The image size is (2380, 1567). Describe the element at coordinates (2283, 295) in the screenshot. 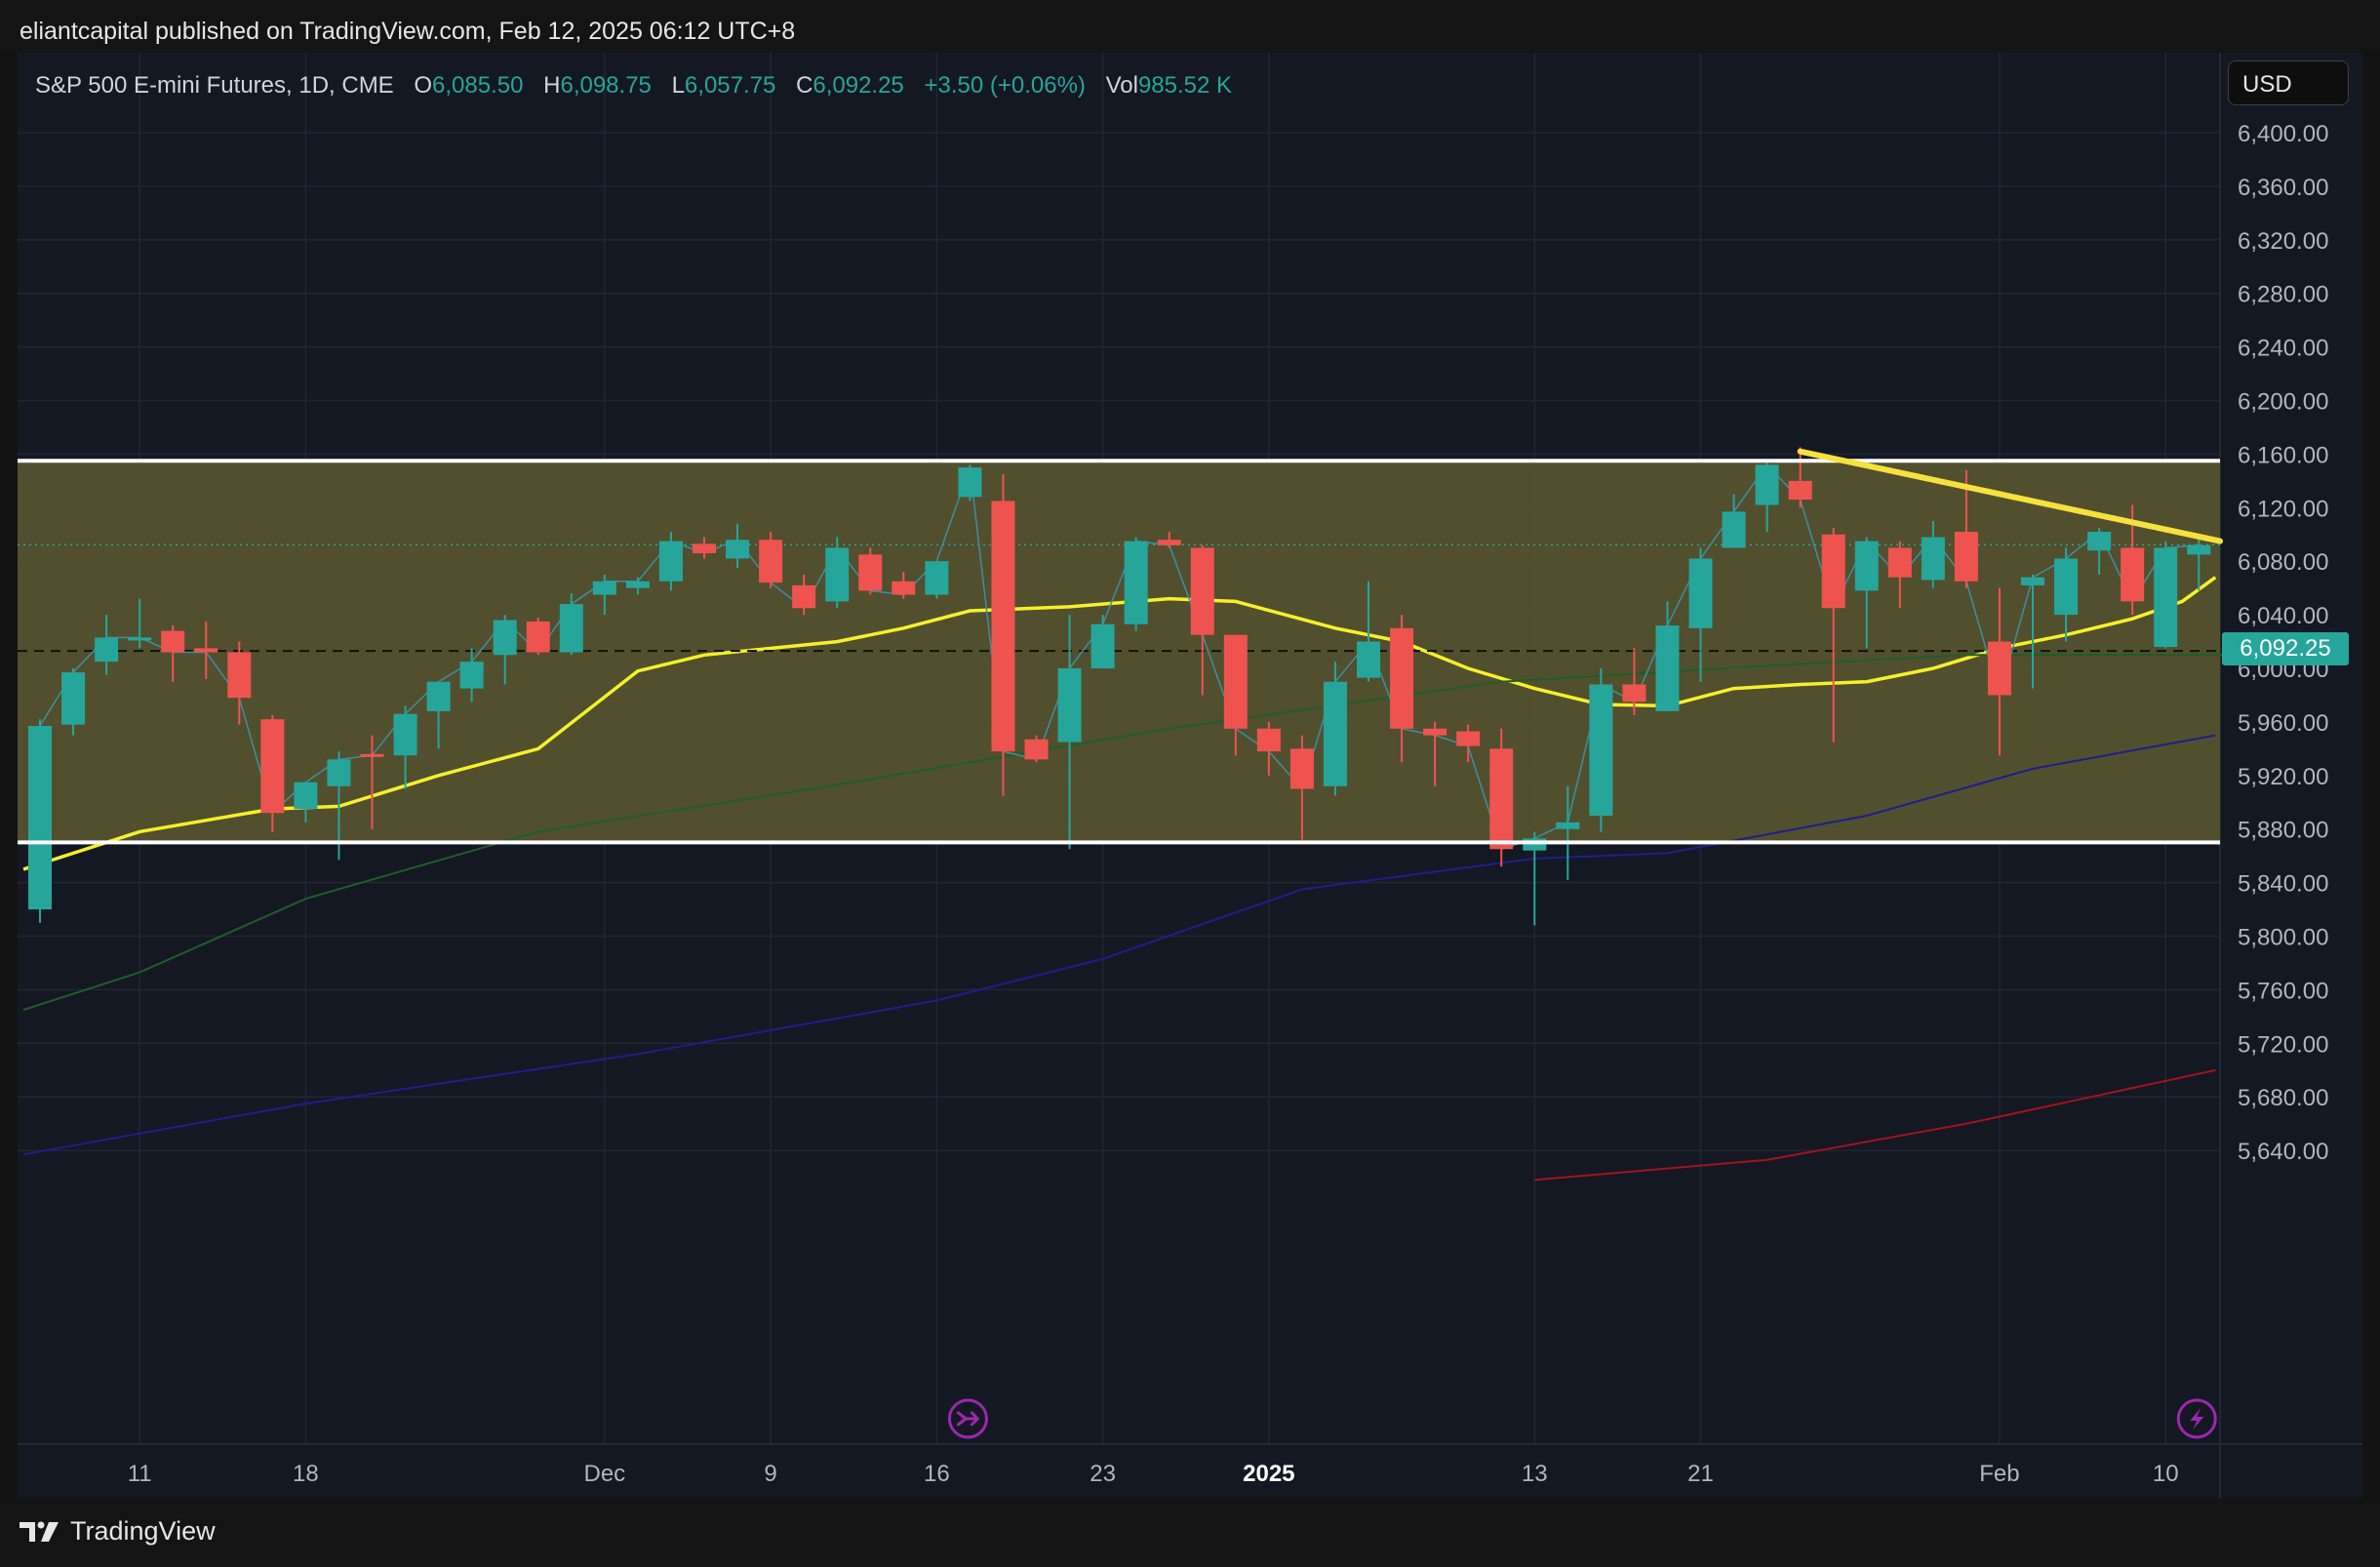

I see `y-tick-label: 6,280.00` at that location.